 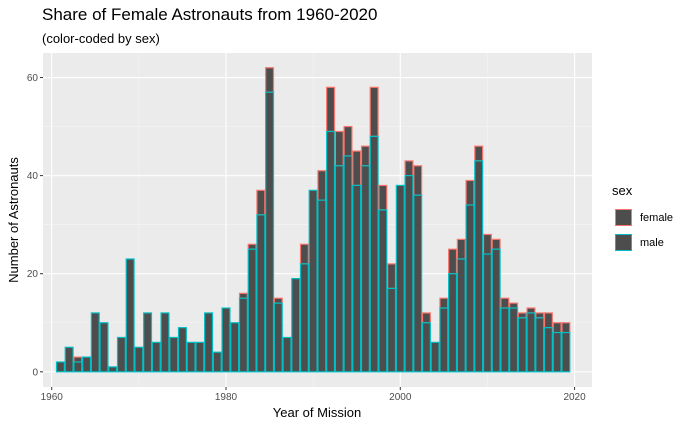 I want to click on legend-item-female: female, so click(x=642, y=217).